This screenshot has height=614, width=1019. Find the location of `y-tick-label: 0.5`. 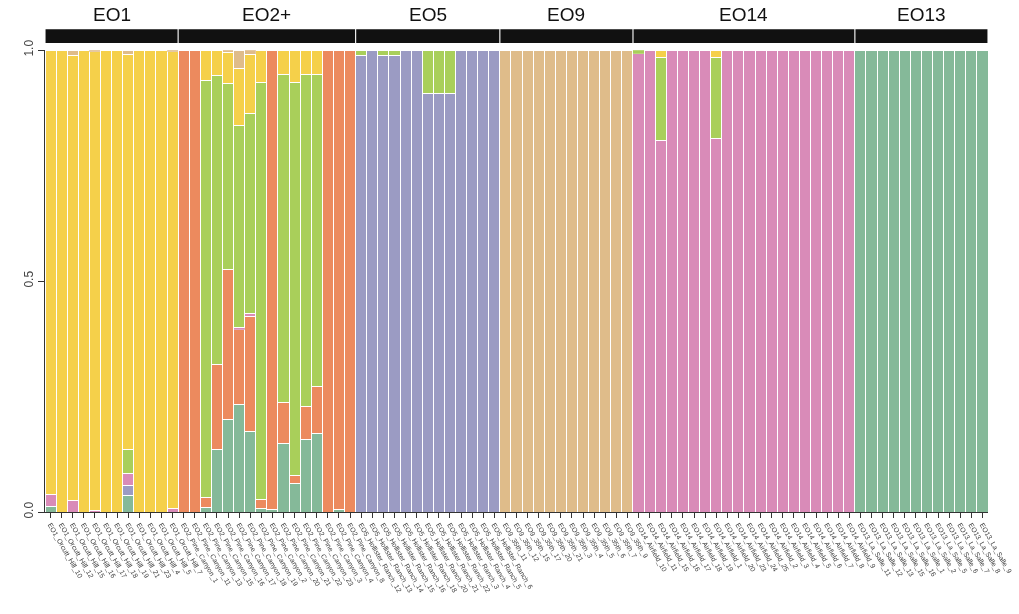

y-tick-label: 0.5 is located at coordinates (29, 279).